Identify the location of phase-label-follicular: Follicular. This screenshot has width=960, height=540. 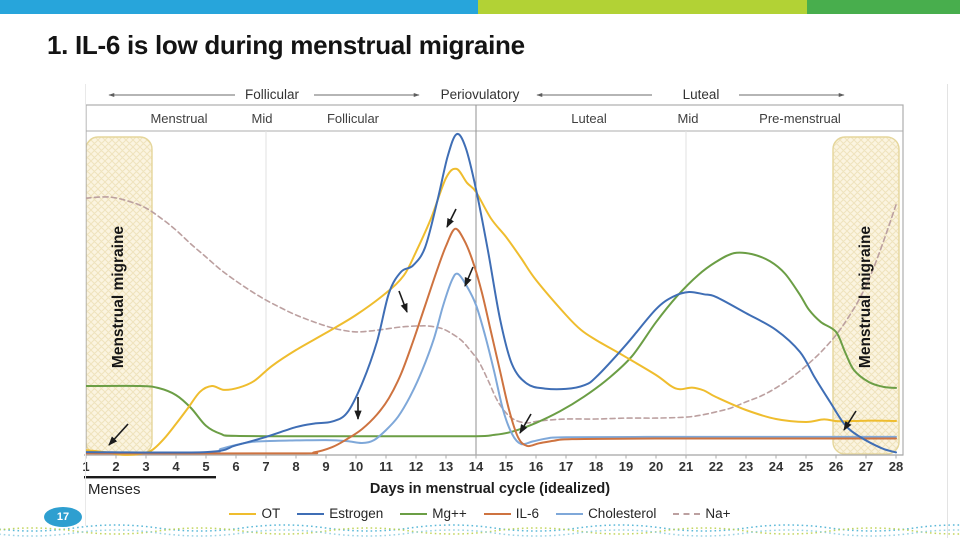
(272, 94).